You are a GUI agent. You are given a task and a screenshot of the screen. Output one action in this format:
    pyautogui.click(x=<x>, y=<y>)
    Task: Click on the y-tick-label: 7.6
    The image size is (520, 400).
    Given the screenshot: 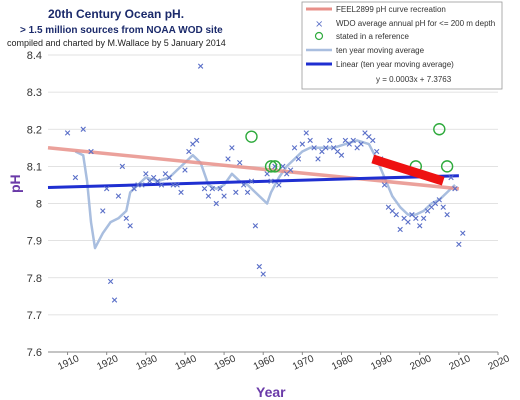 What is the action you would take?
    pyautogui.click(x=34, y=353)
    